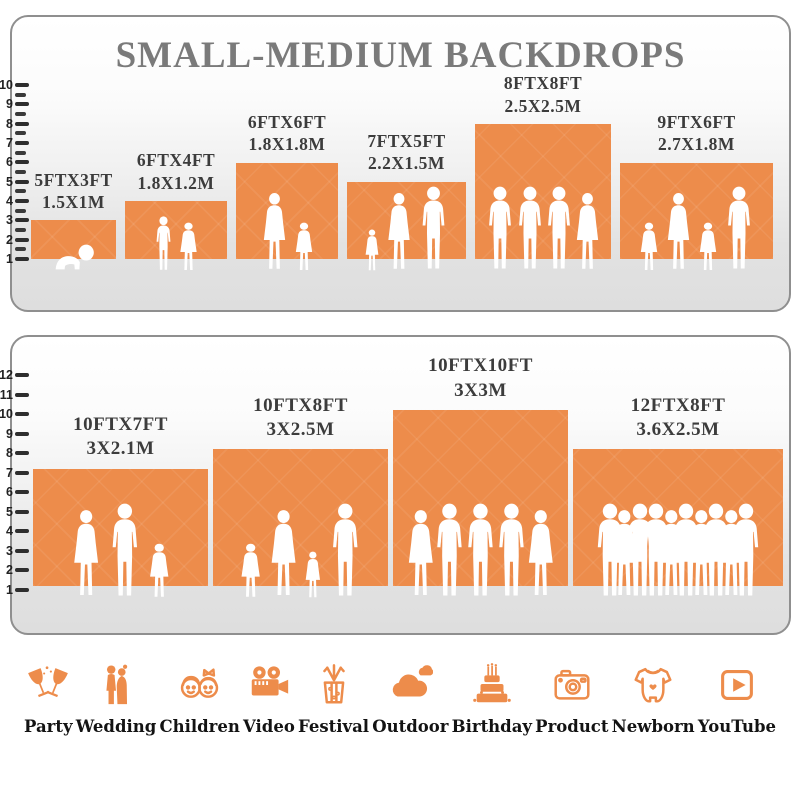 This screenshot has width=800, height=800. What do you see at coordinates (116, 685) in the screenshot?
I see `wedding-icon` at bounding box center [116, 685].